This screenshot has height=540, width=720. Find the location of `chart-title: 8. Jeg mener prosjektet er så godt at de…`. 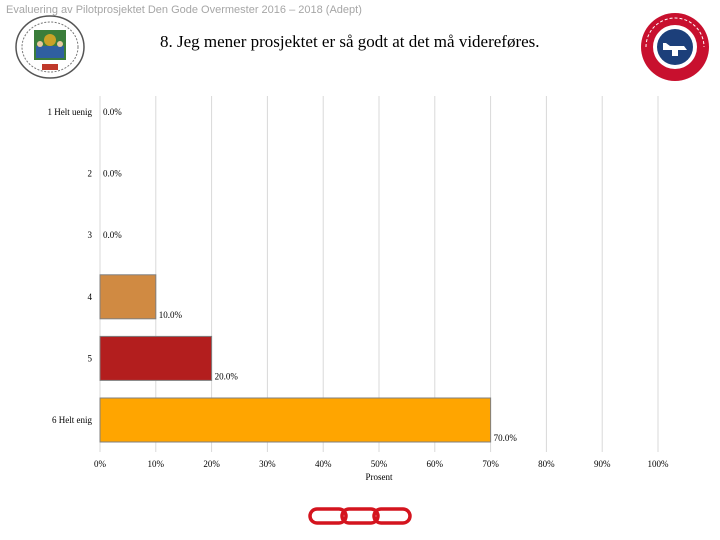

chart-title: 8. Jeg mener prosjektet er så godt at de… is located at coordinates (350, 41).